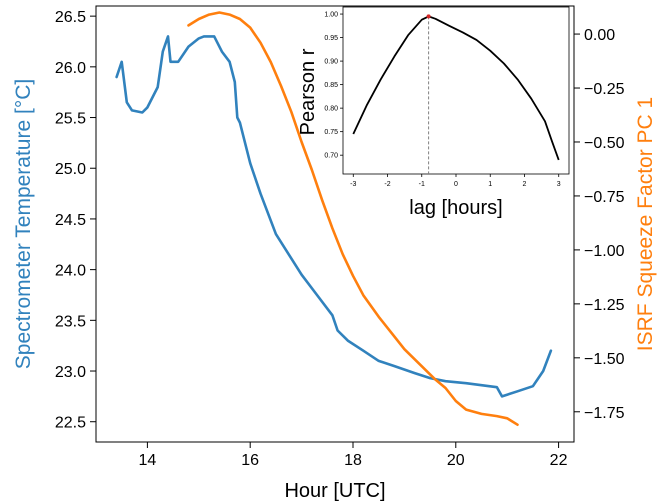  I want to click on y-tick-label-right: 0.00, so click(599, 35).